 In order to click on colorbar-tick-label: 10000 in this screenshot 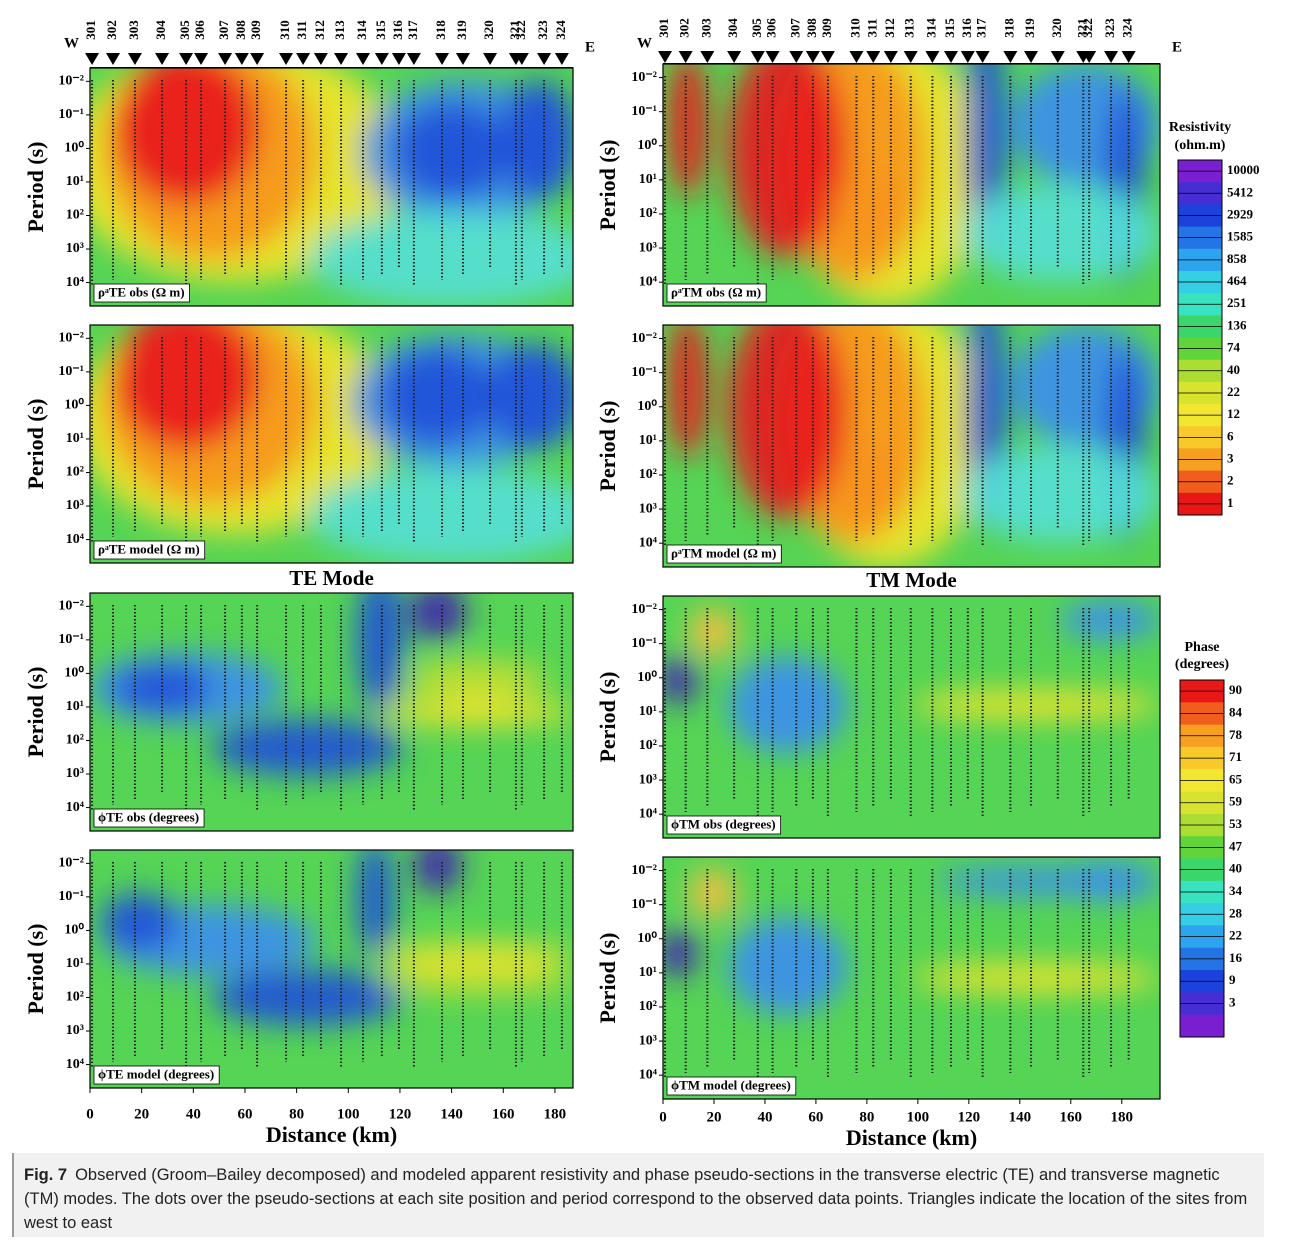, I will do `click(1243, 169)`.